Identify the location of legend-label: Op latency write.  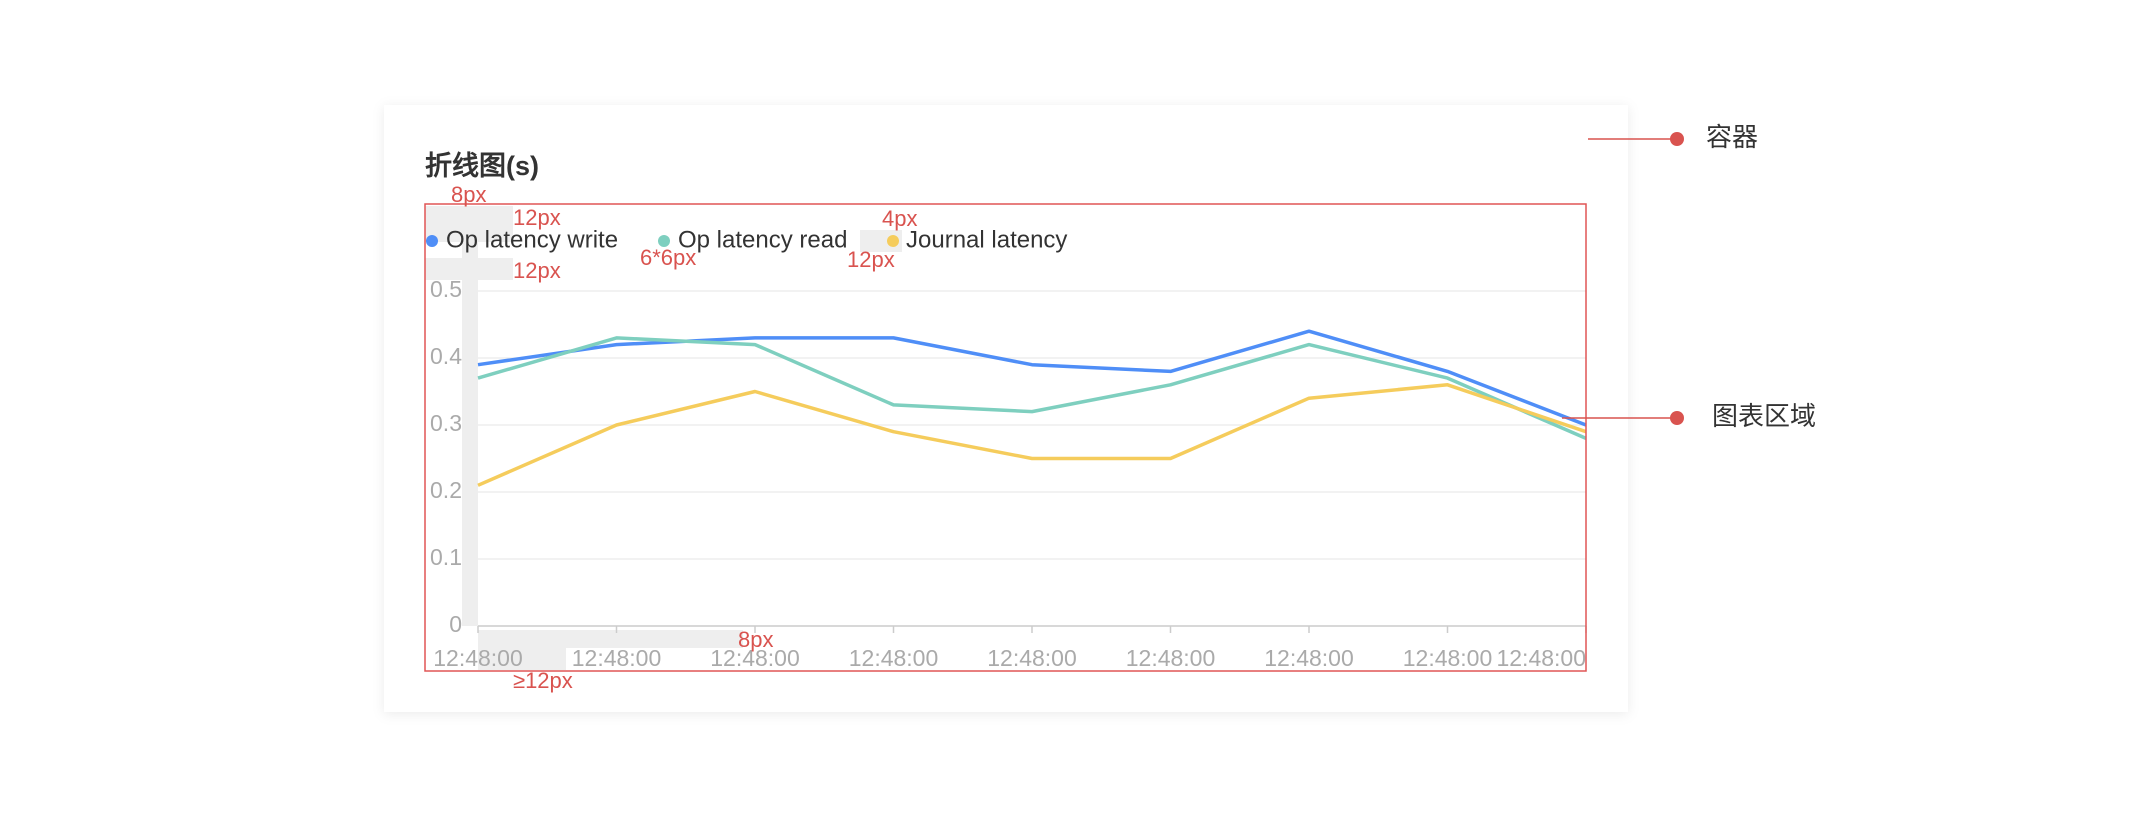
(532, 239).